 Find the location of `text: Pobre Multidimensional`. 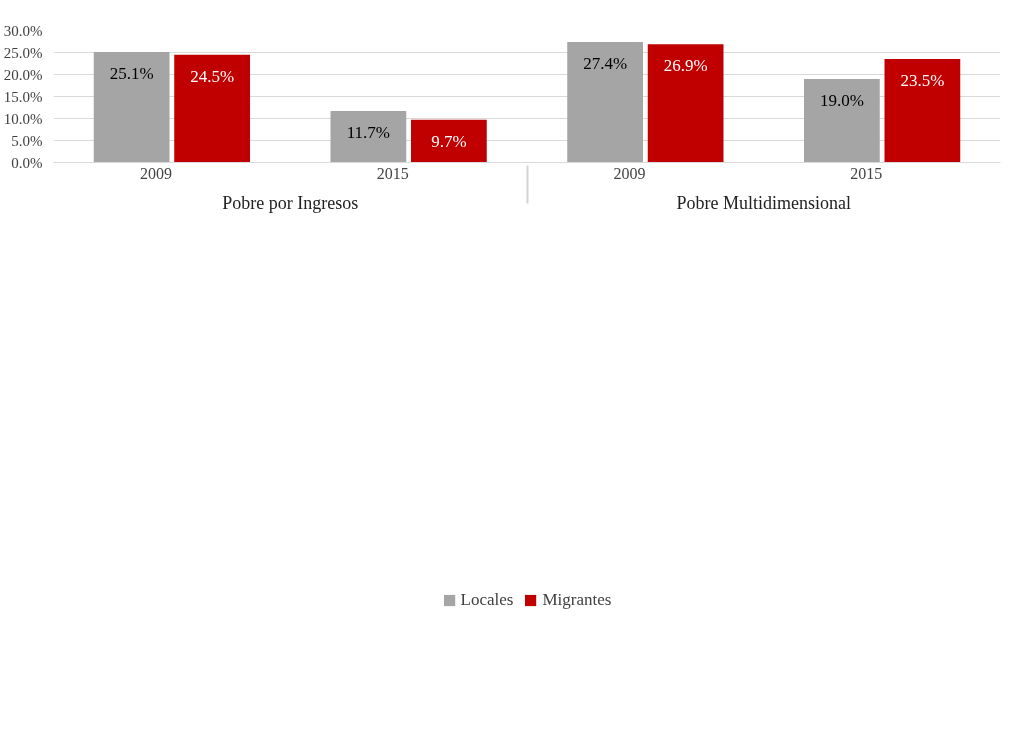

text: Pobre Multidimensional is located at coordinates (764, 202).